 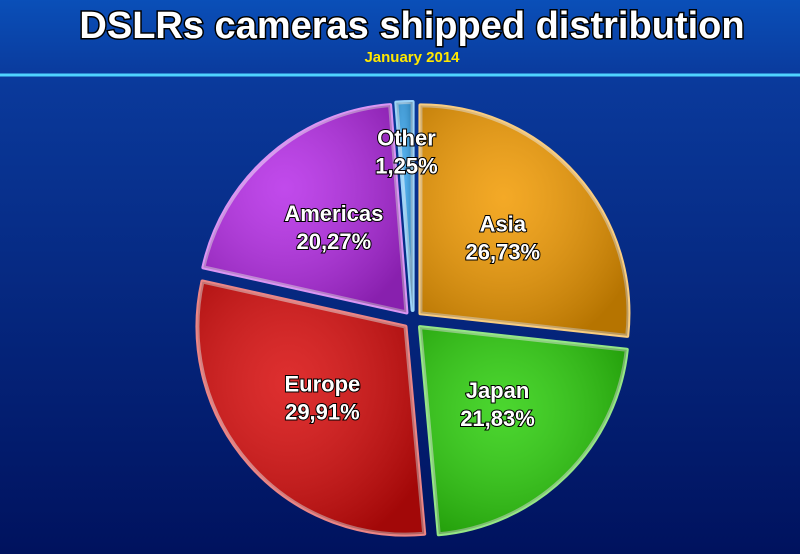 I want to click on slice-label: Japan, so click(x=498, y=390).